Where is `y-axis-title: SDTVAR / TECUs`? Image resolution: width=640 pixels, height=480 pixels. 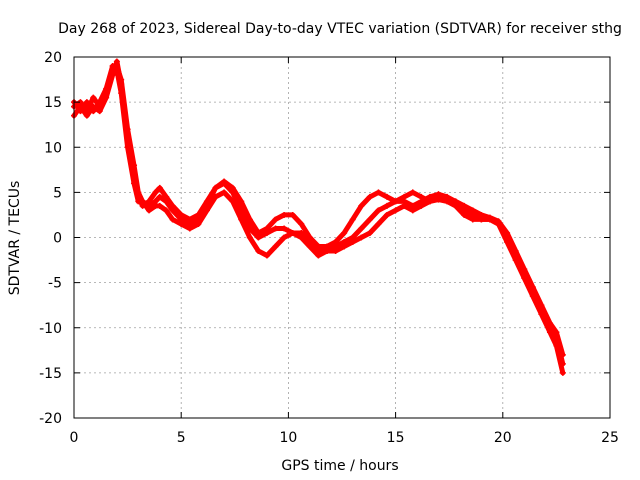
y-axis-title: SDTVAR / TECUs is located at coordinates (15, 238).